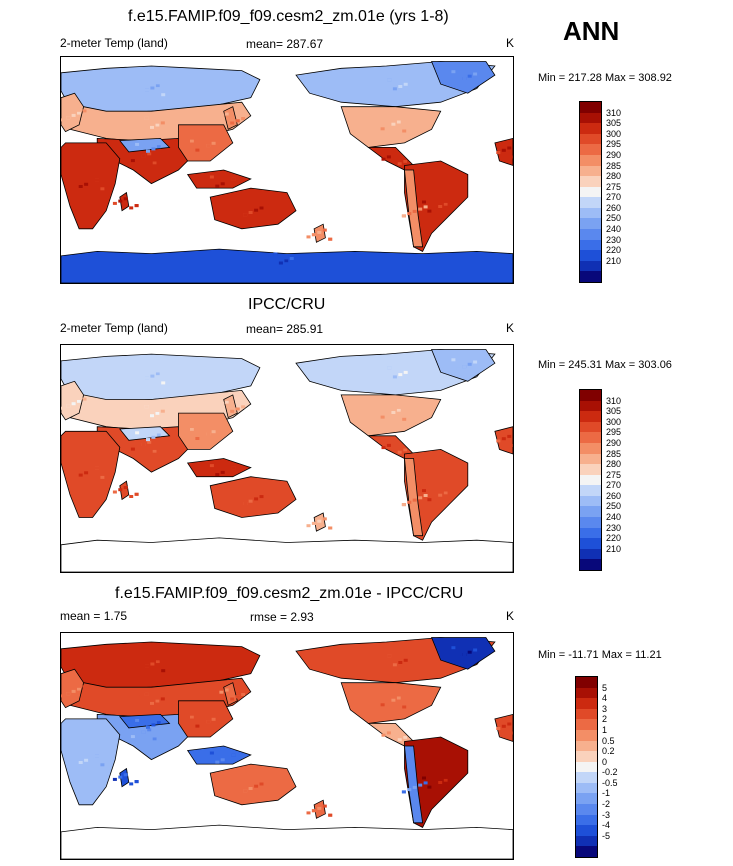  What do you see at coordinates (614, 474) in the screenshot?
I see `colorbar-label: 275` at bounding box center [614, 474].